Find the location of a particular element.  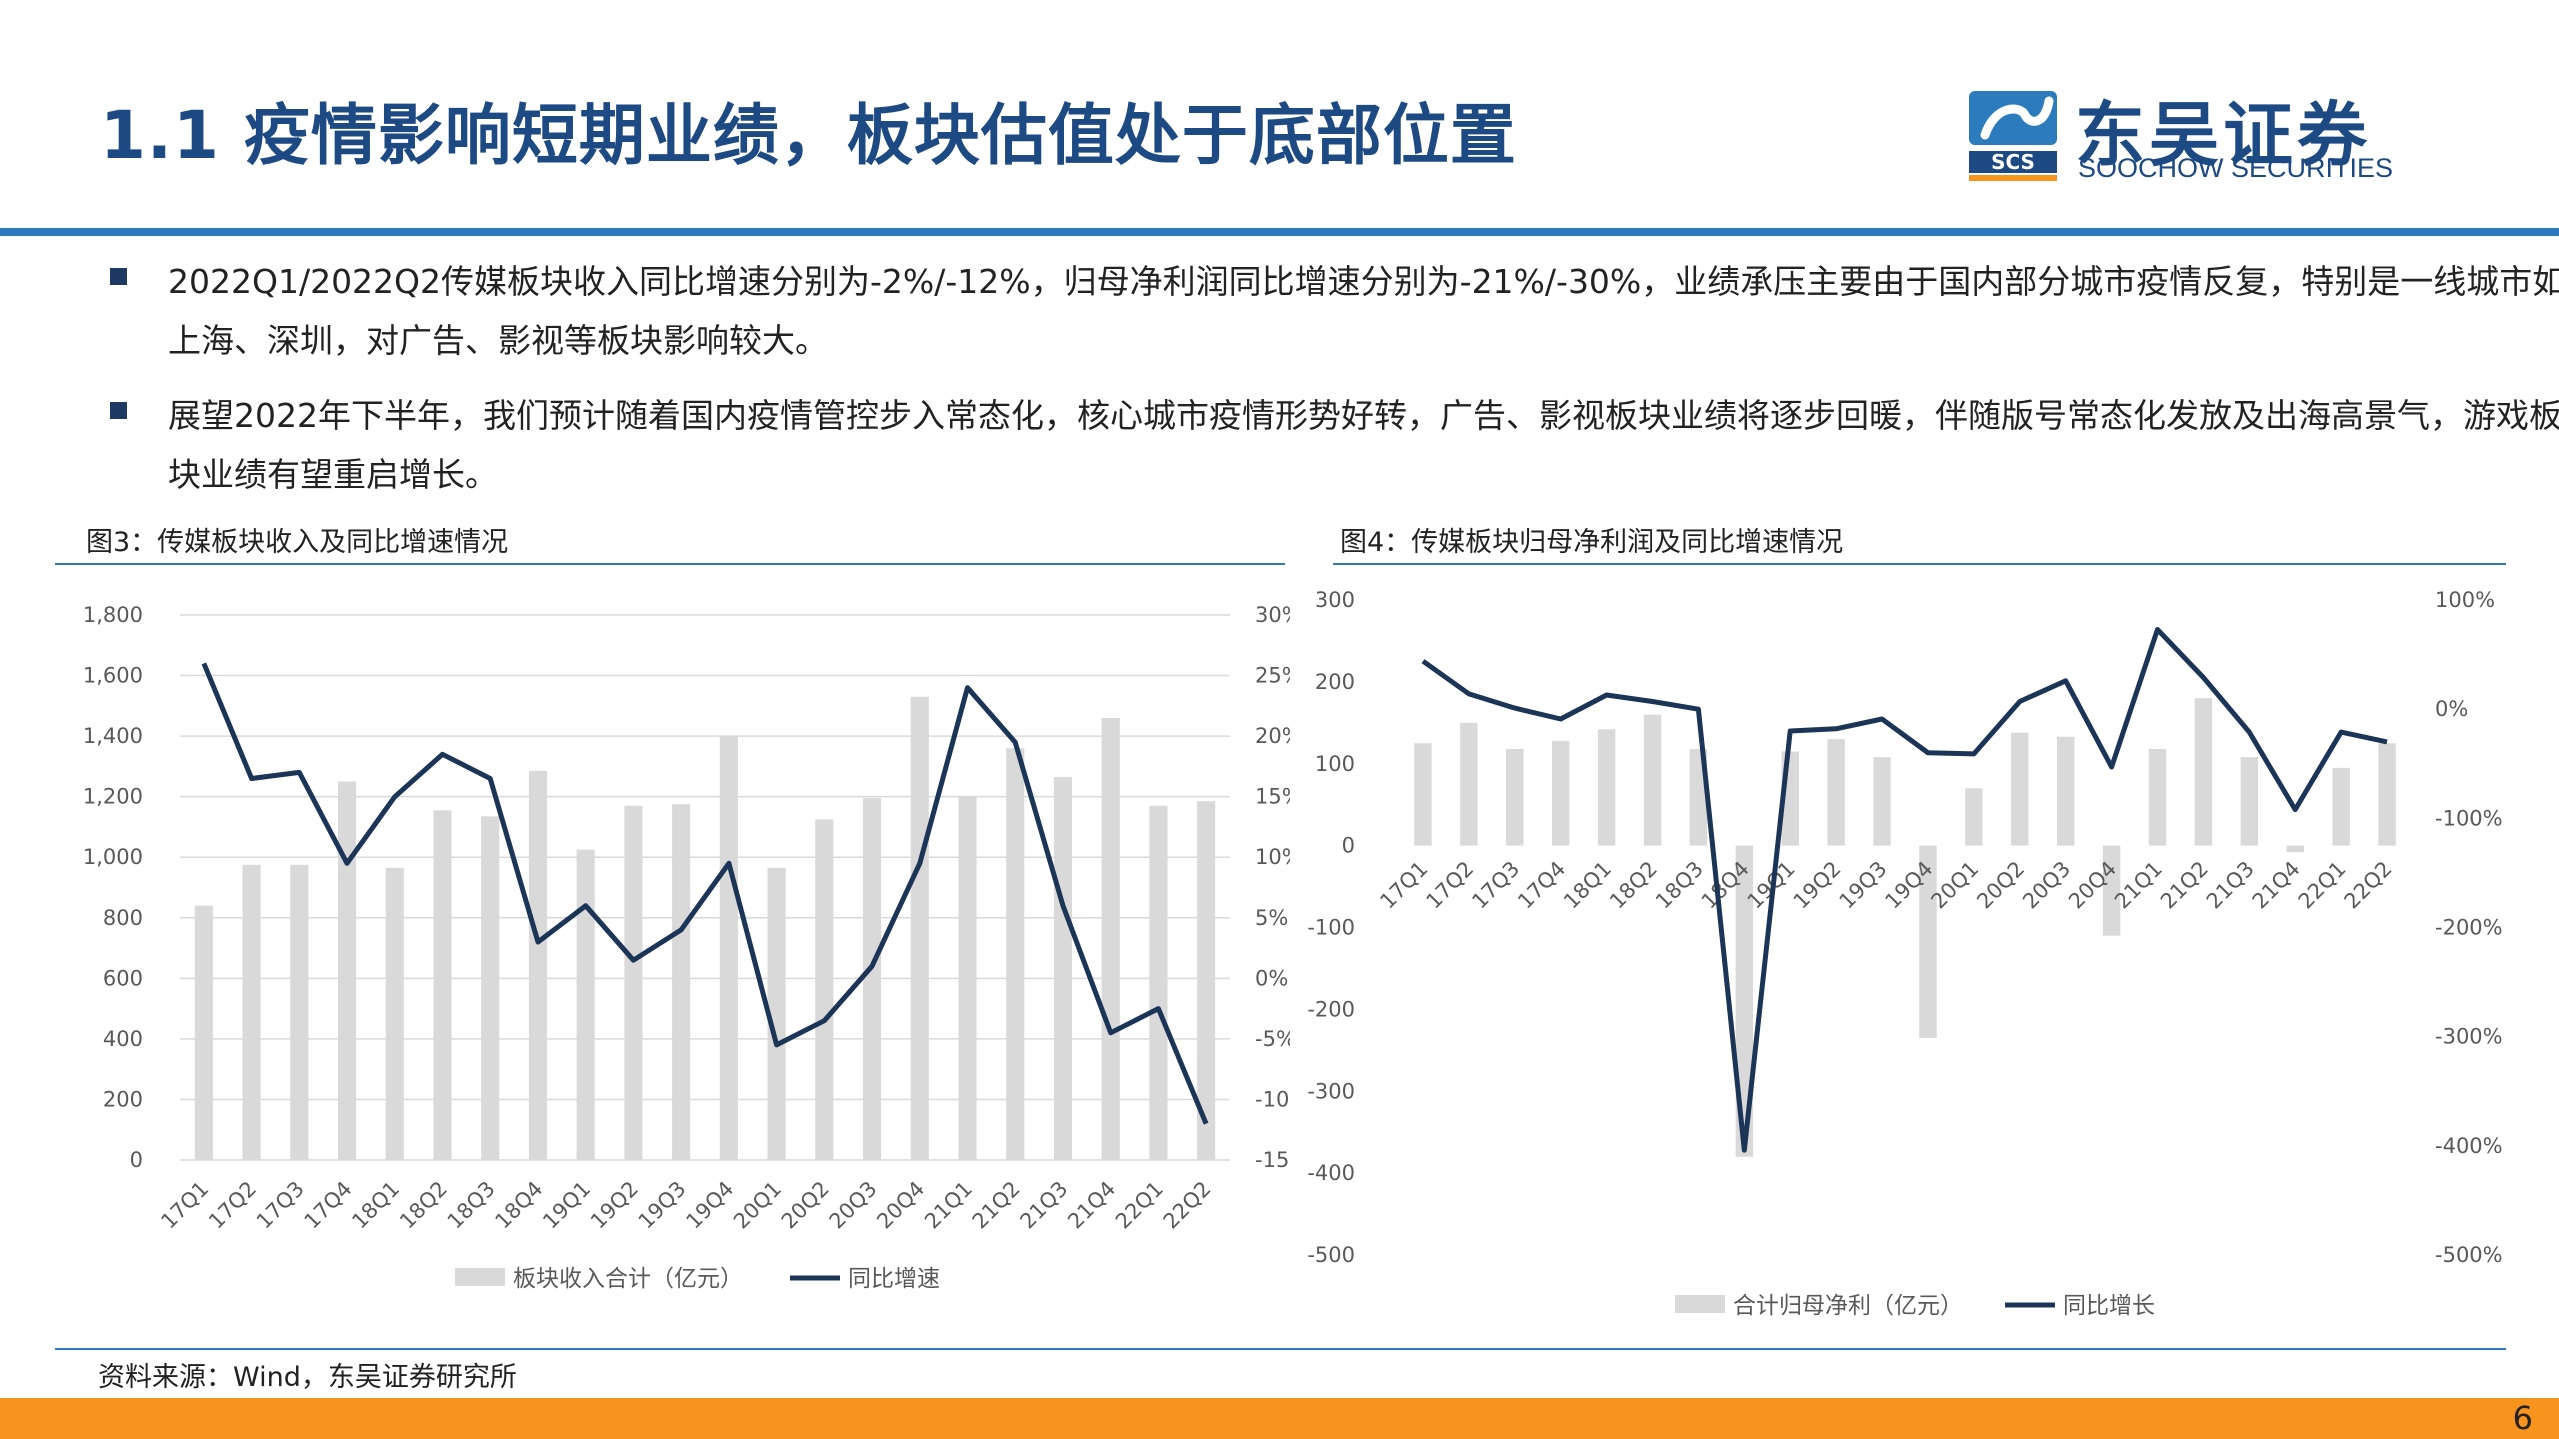

logo-chinese-name: 东吴证券 is located at coordinates (2223, 135).